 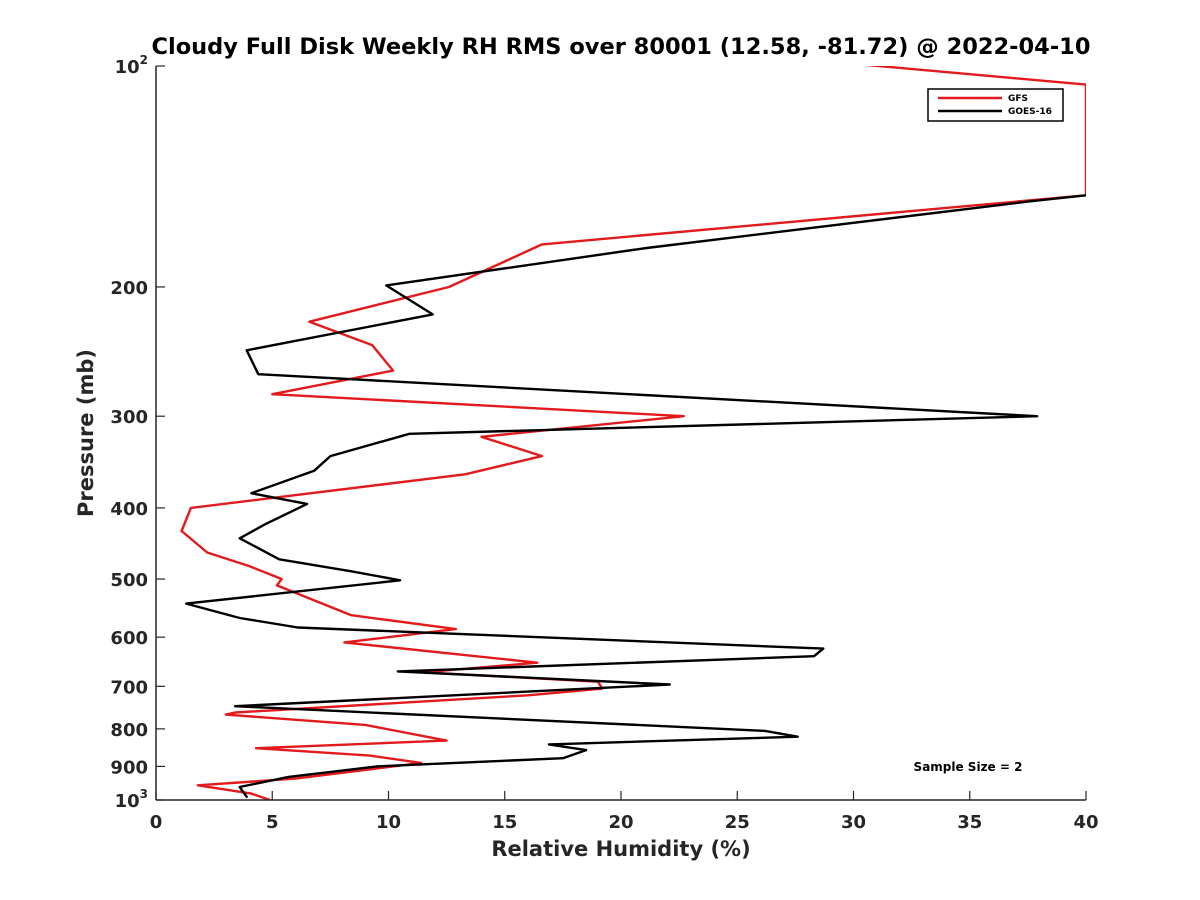 What do you see at coordinates (969, 822) in the screenshot?
I see `x-tick-label: 35` at bounding box center [969, 822].